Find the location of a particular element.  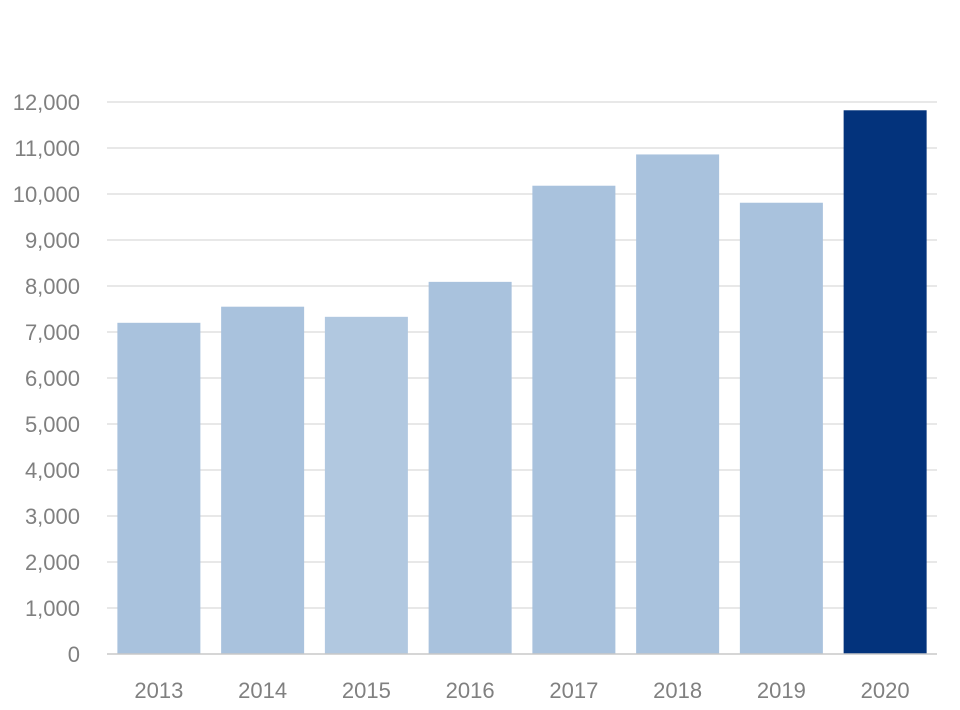

x-tick-label-2019: 2019 is located at coordinates (781, 690).